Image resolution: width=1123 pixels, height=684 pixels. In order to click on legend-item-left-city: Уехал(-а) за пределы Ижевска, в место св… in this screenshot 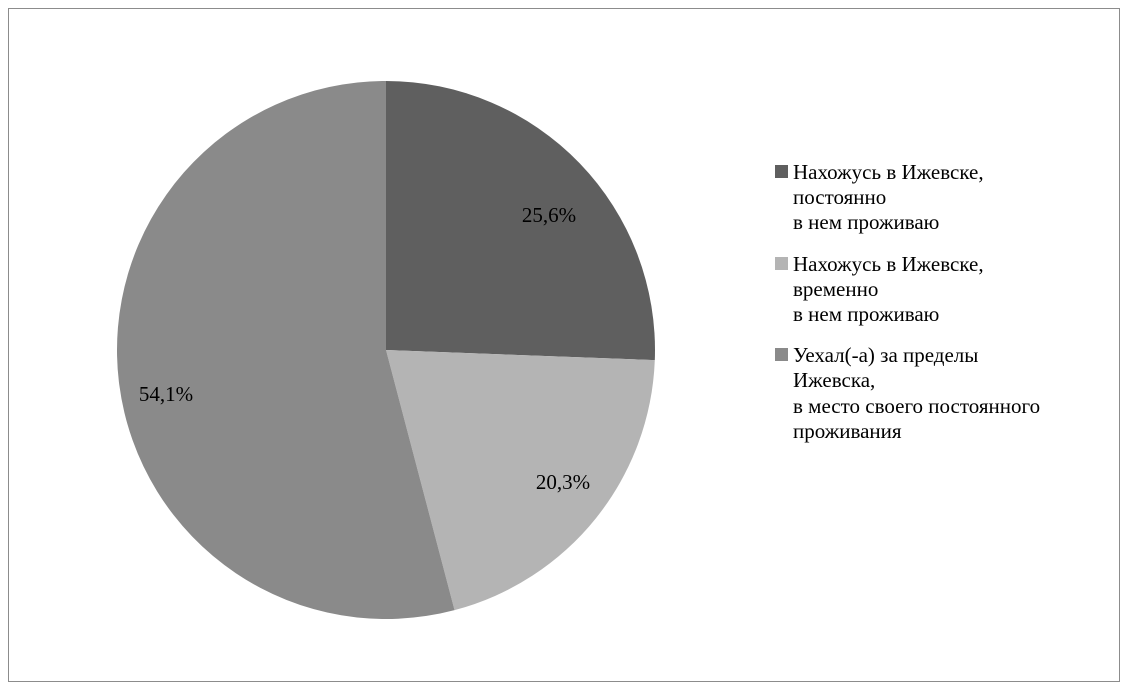, I will do `click(947, 393)`.